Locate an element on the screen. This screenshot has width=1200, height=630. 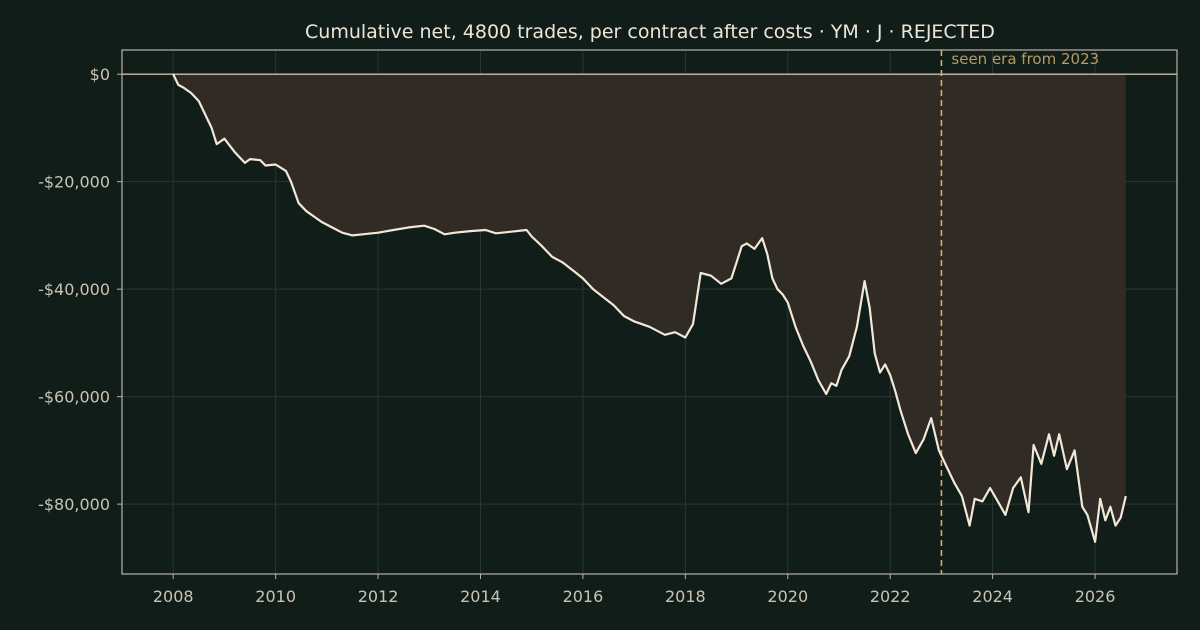
x-tick-label-2010: 2010 is located at coordinates (275, 596).